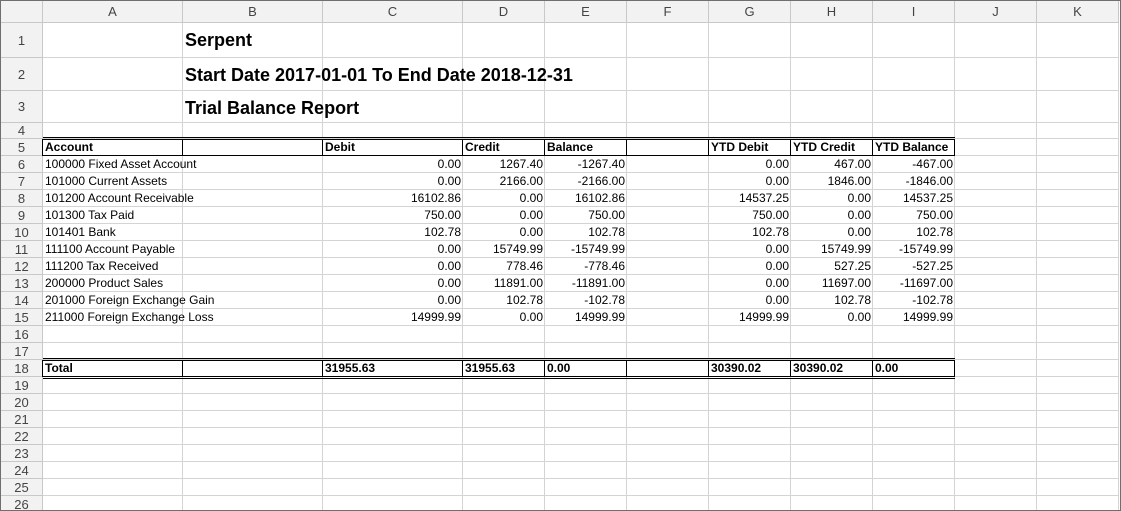 The image size is (1121, 511). I want to click on row-header-16: 16, so click(22, 334).